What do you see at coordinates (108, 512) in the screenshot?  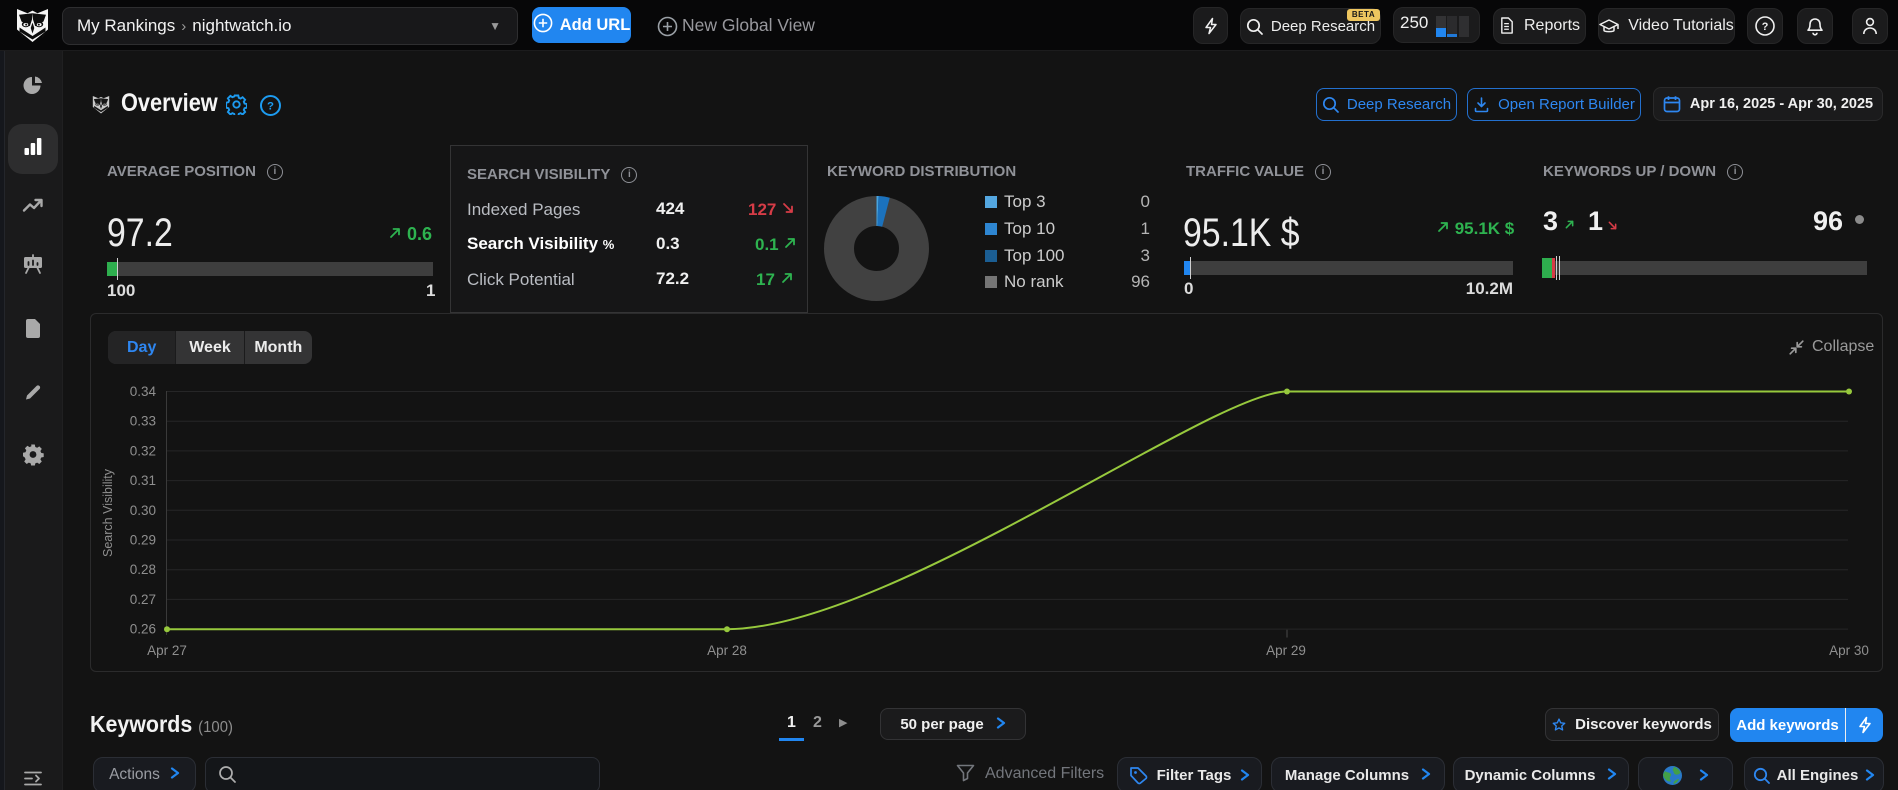 I see `svg-text: Search Visibility` at bounding box center [108, 512].